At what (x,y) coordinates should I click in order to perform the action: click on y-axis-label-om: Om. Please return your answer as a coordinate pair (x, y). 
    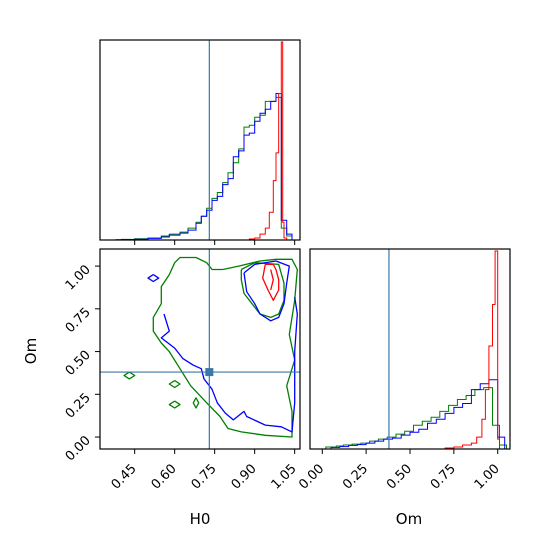
    Looking at the image, I should click on (31, 351).